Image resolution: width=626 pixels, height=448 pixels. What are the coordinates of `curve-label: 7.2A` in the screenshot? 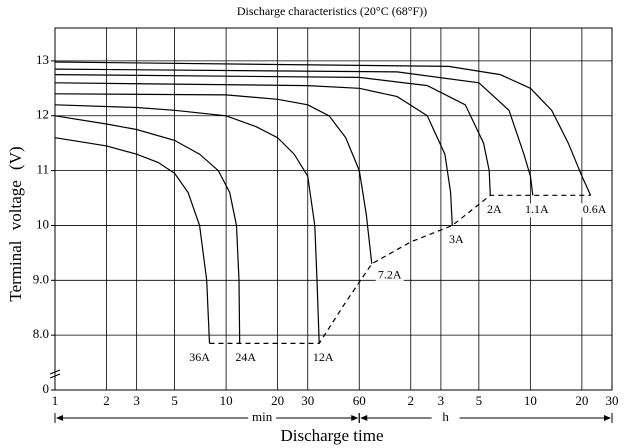 It's located at (390, 275).